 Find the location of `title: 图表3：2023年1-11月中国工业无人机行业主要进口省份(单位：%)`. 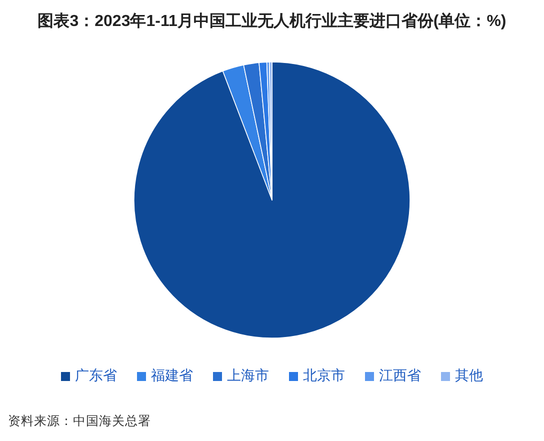

title: 图表3：2023年1-11月中国工业无人机行业主要进口省份(单位：%) is located at coordinates (272, 21).